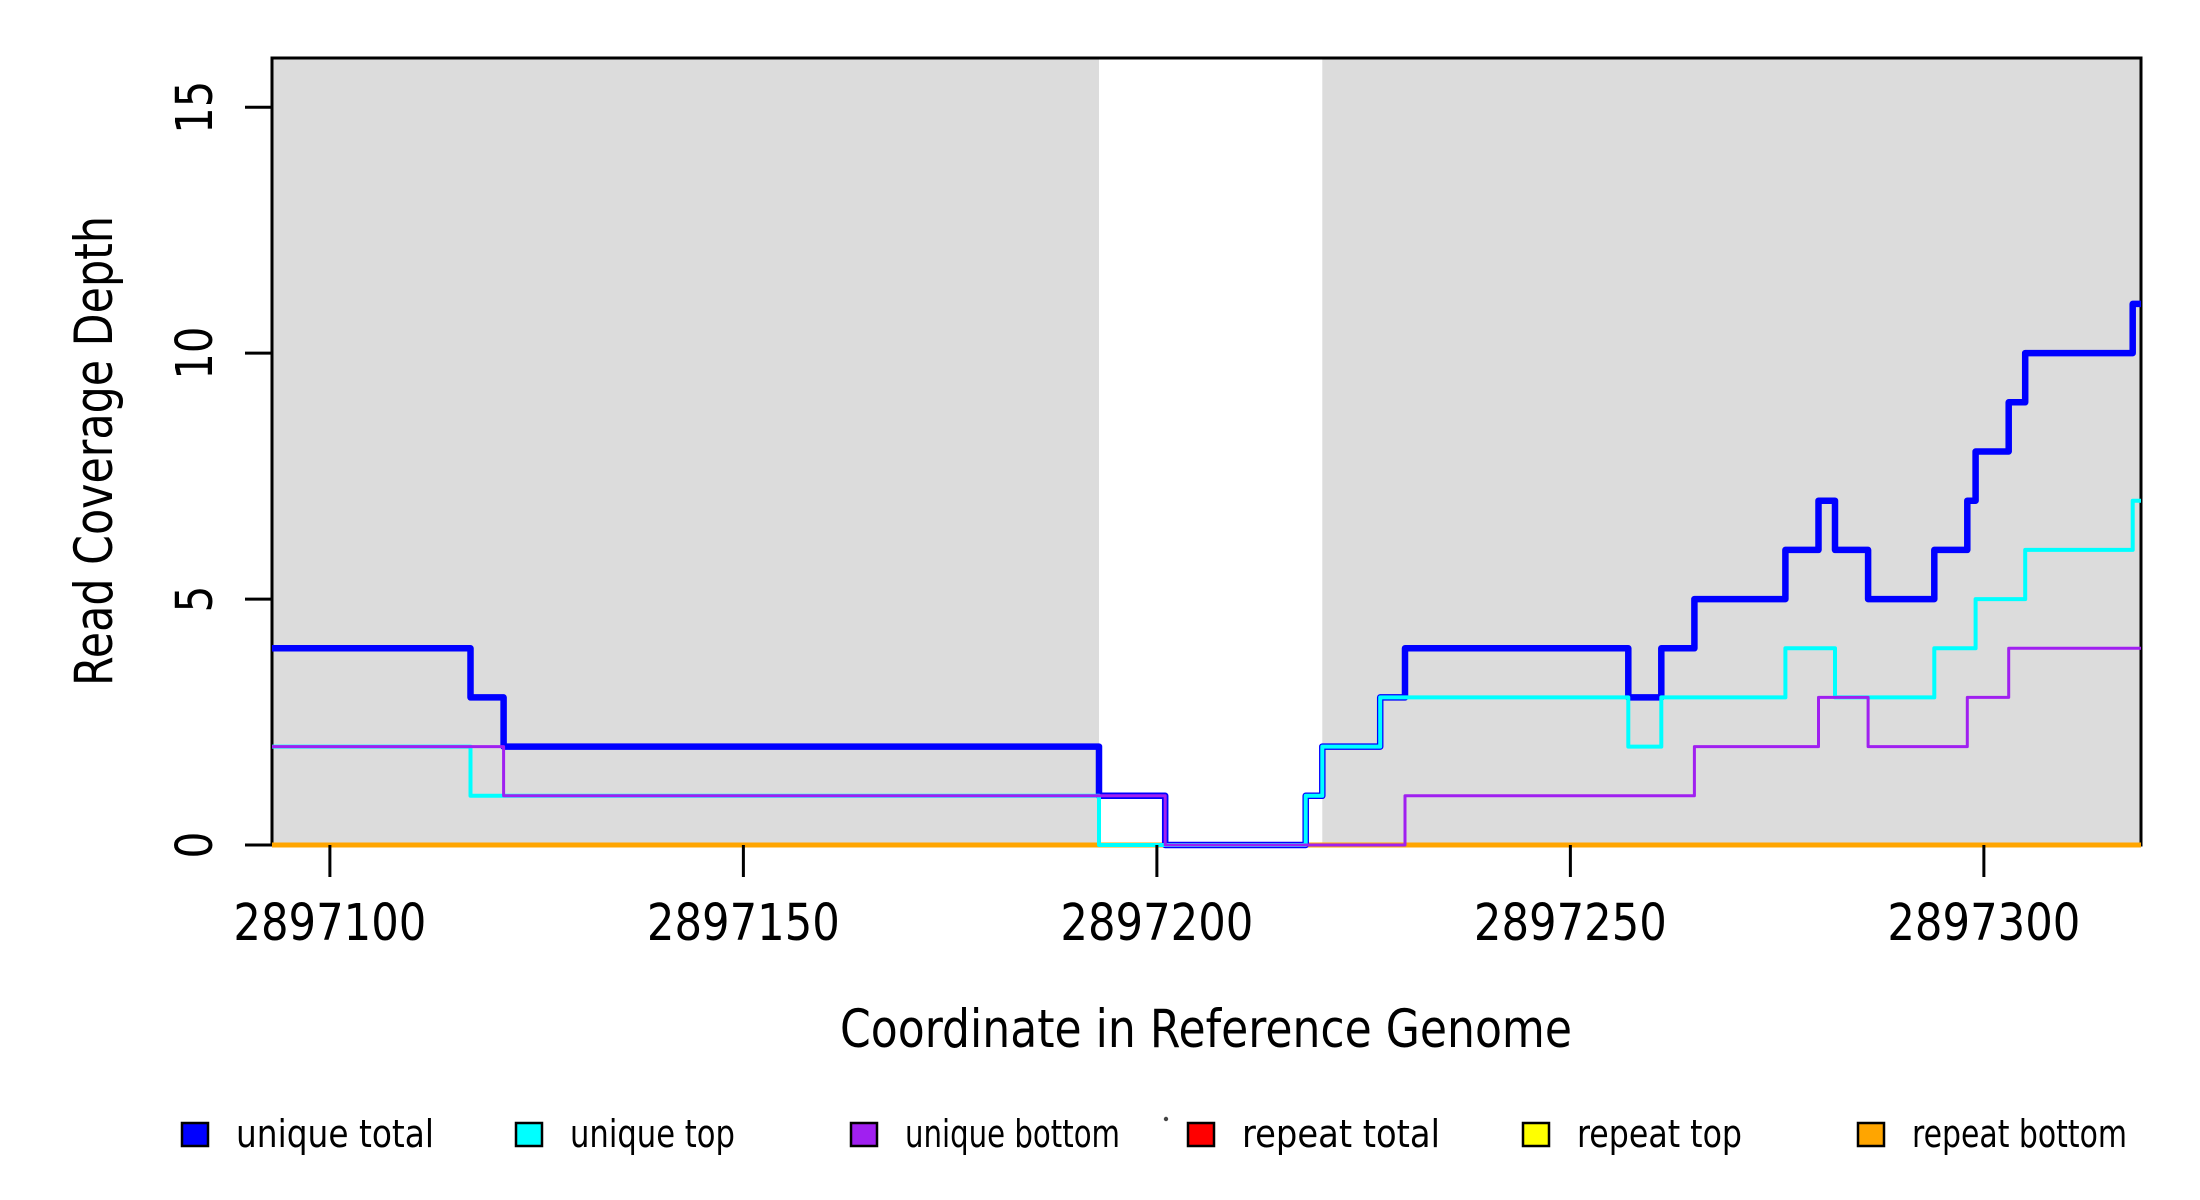 Image resolution: width=2200 pixels, height=1200 pixels. I want to click on legend-label-repeat-total: repeat total, so click(1341, 1134).